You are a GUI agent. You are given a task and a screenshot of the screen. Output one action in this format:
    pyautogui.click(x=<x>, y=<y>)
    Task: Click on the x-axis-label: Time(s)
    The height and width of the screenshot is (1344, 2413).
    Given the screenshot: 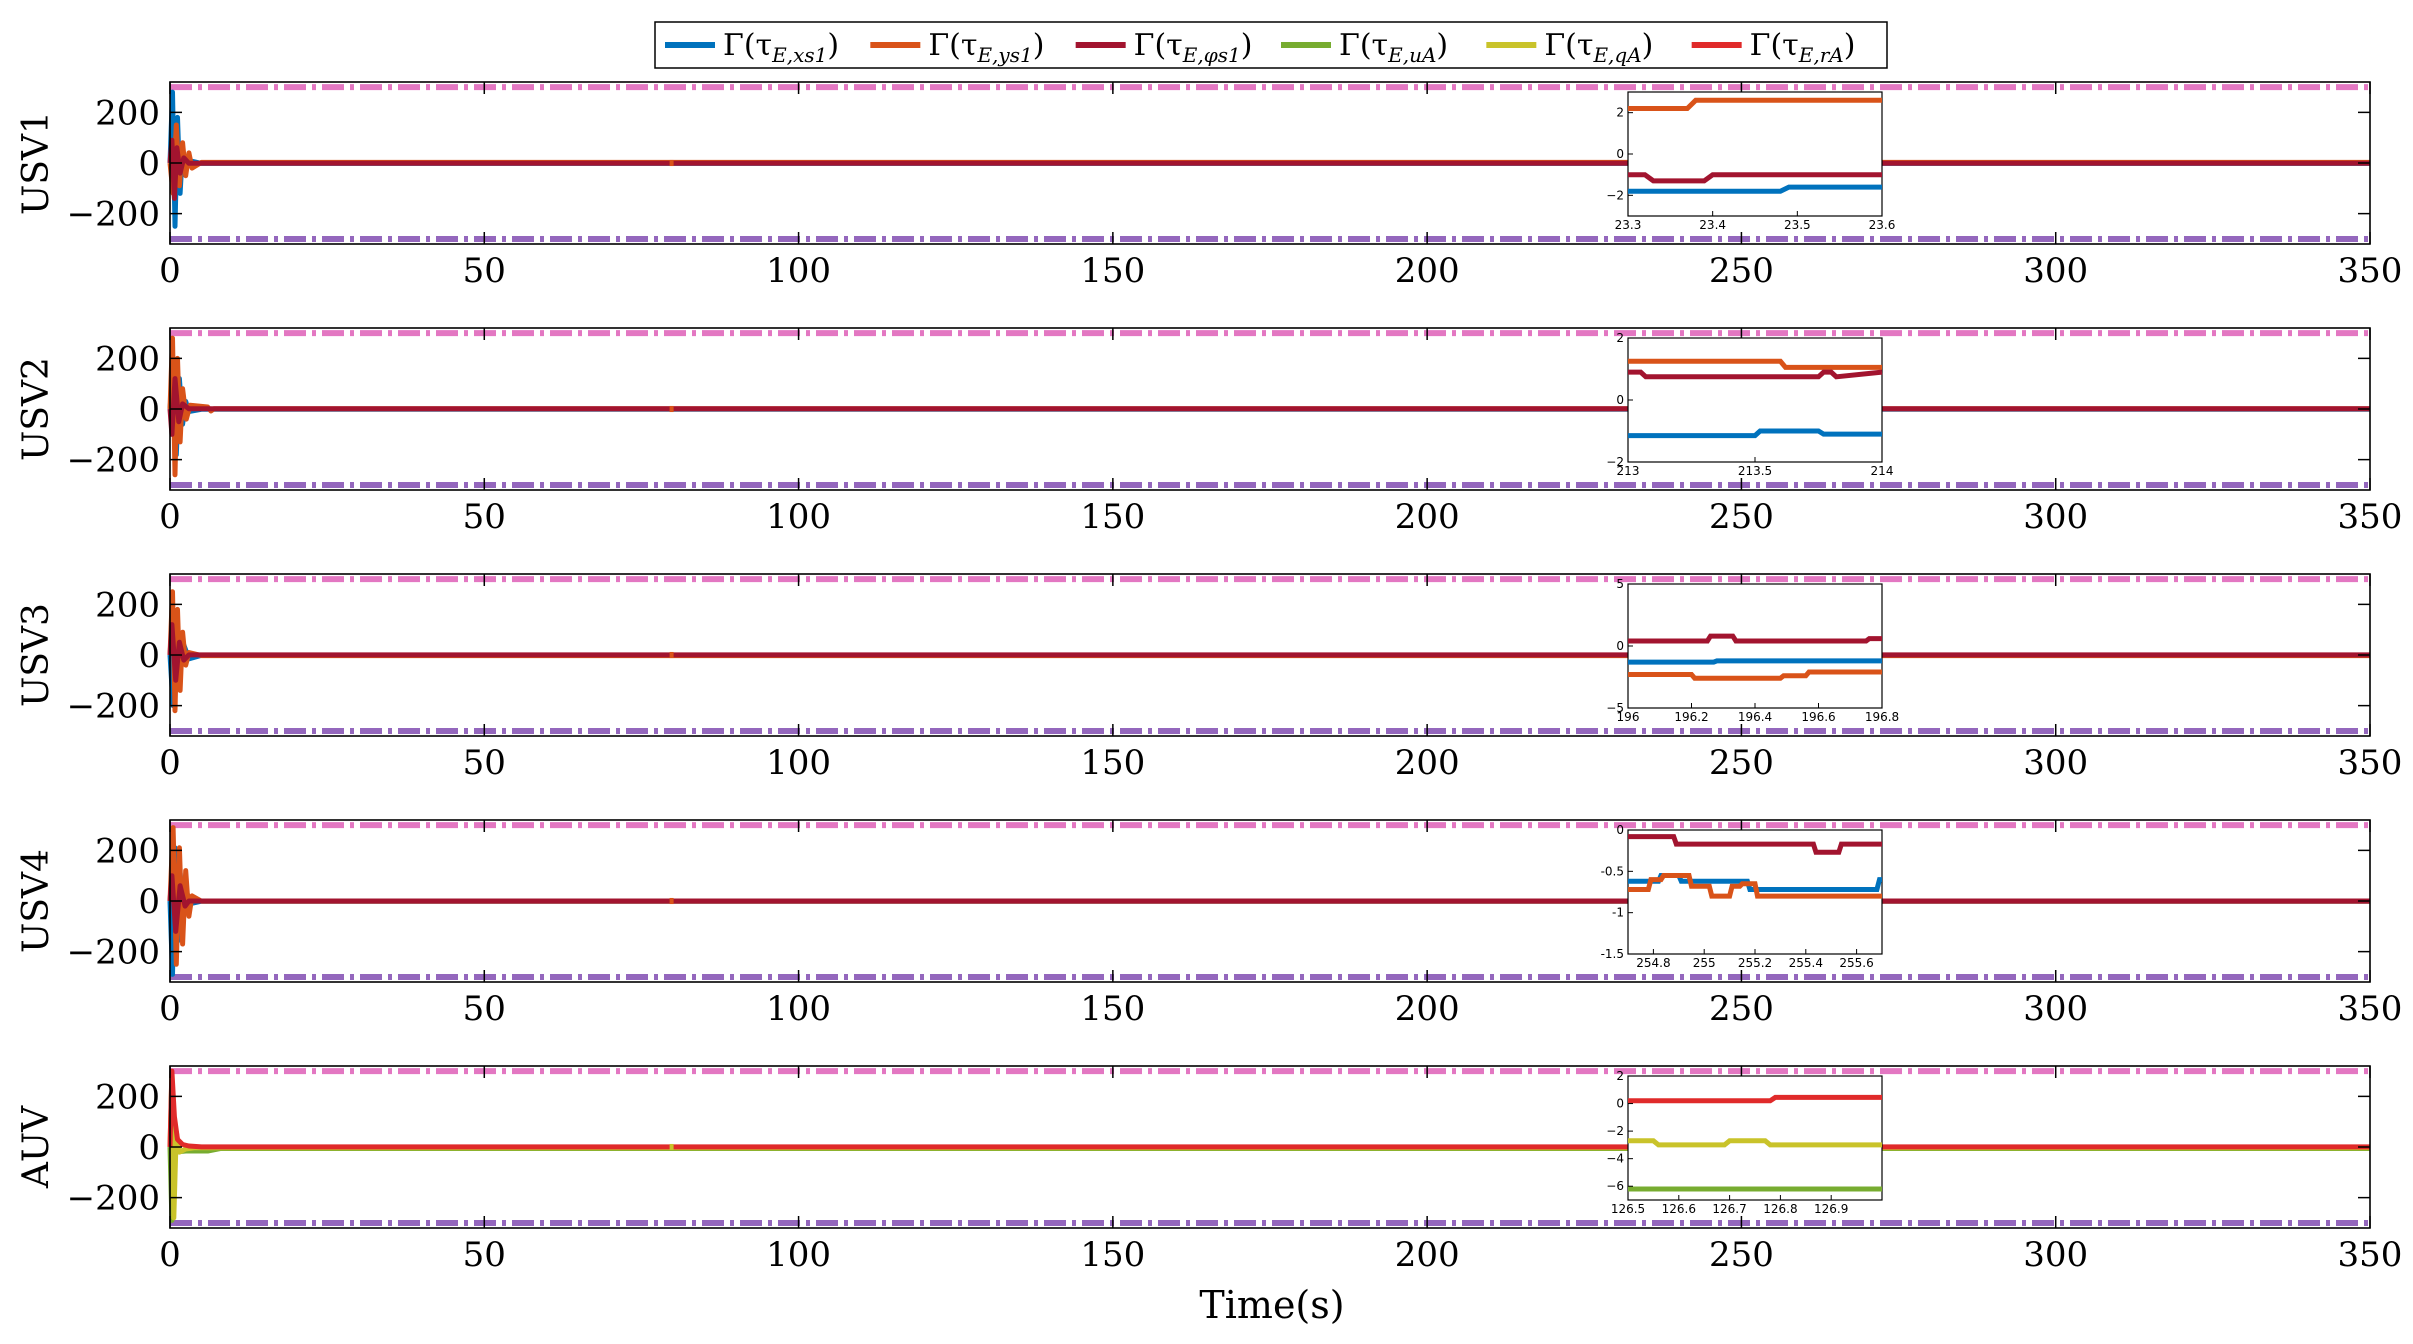 What is the action you would take?
    pyautogui.click(x=1271, y=1305)
    